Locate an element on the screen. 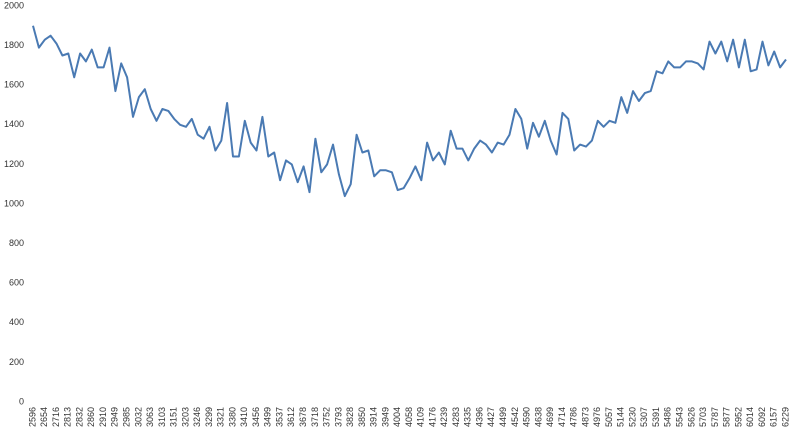  x-tick-label: 4976 is located at coordinates (597, 417).